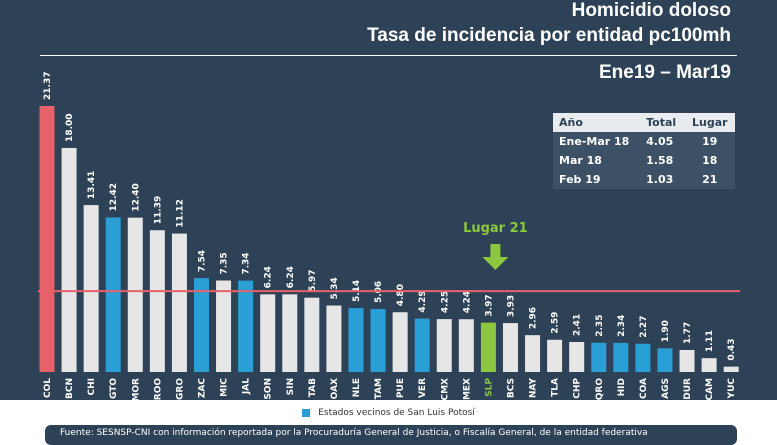 This screenshot has width=777, height=445. What do you see at coordinates (580, 160) in the screenshot?
I see `cell: Mar 18` at bounding box center [580, 160].